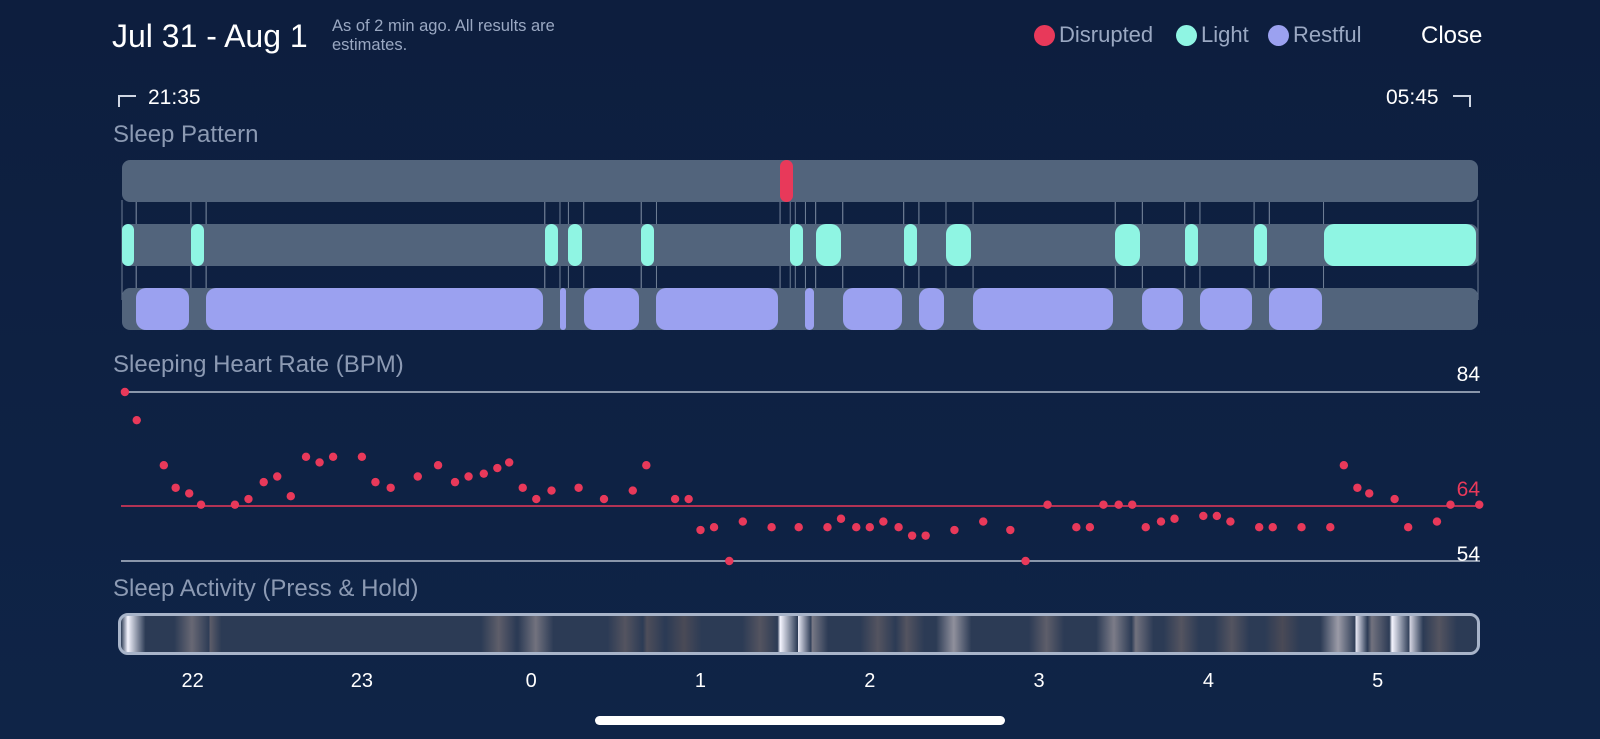 The width and height of the screenshot is (1600, 739). I want to click on end-bracket-icon, so click(1461, 101).